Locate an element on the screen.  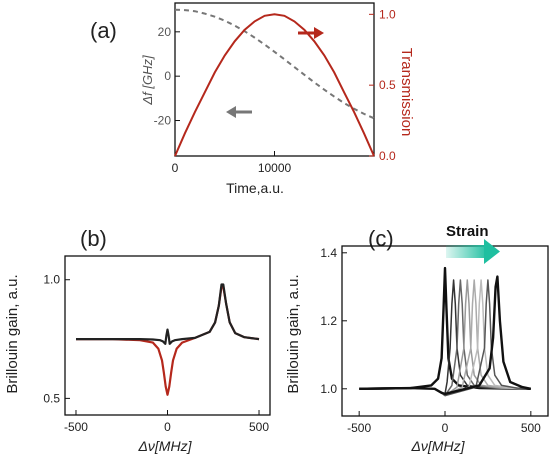
panel-c-ytick-label: 1.0 is located at coordinates (328, 389).